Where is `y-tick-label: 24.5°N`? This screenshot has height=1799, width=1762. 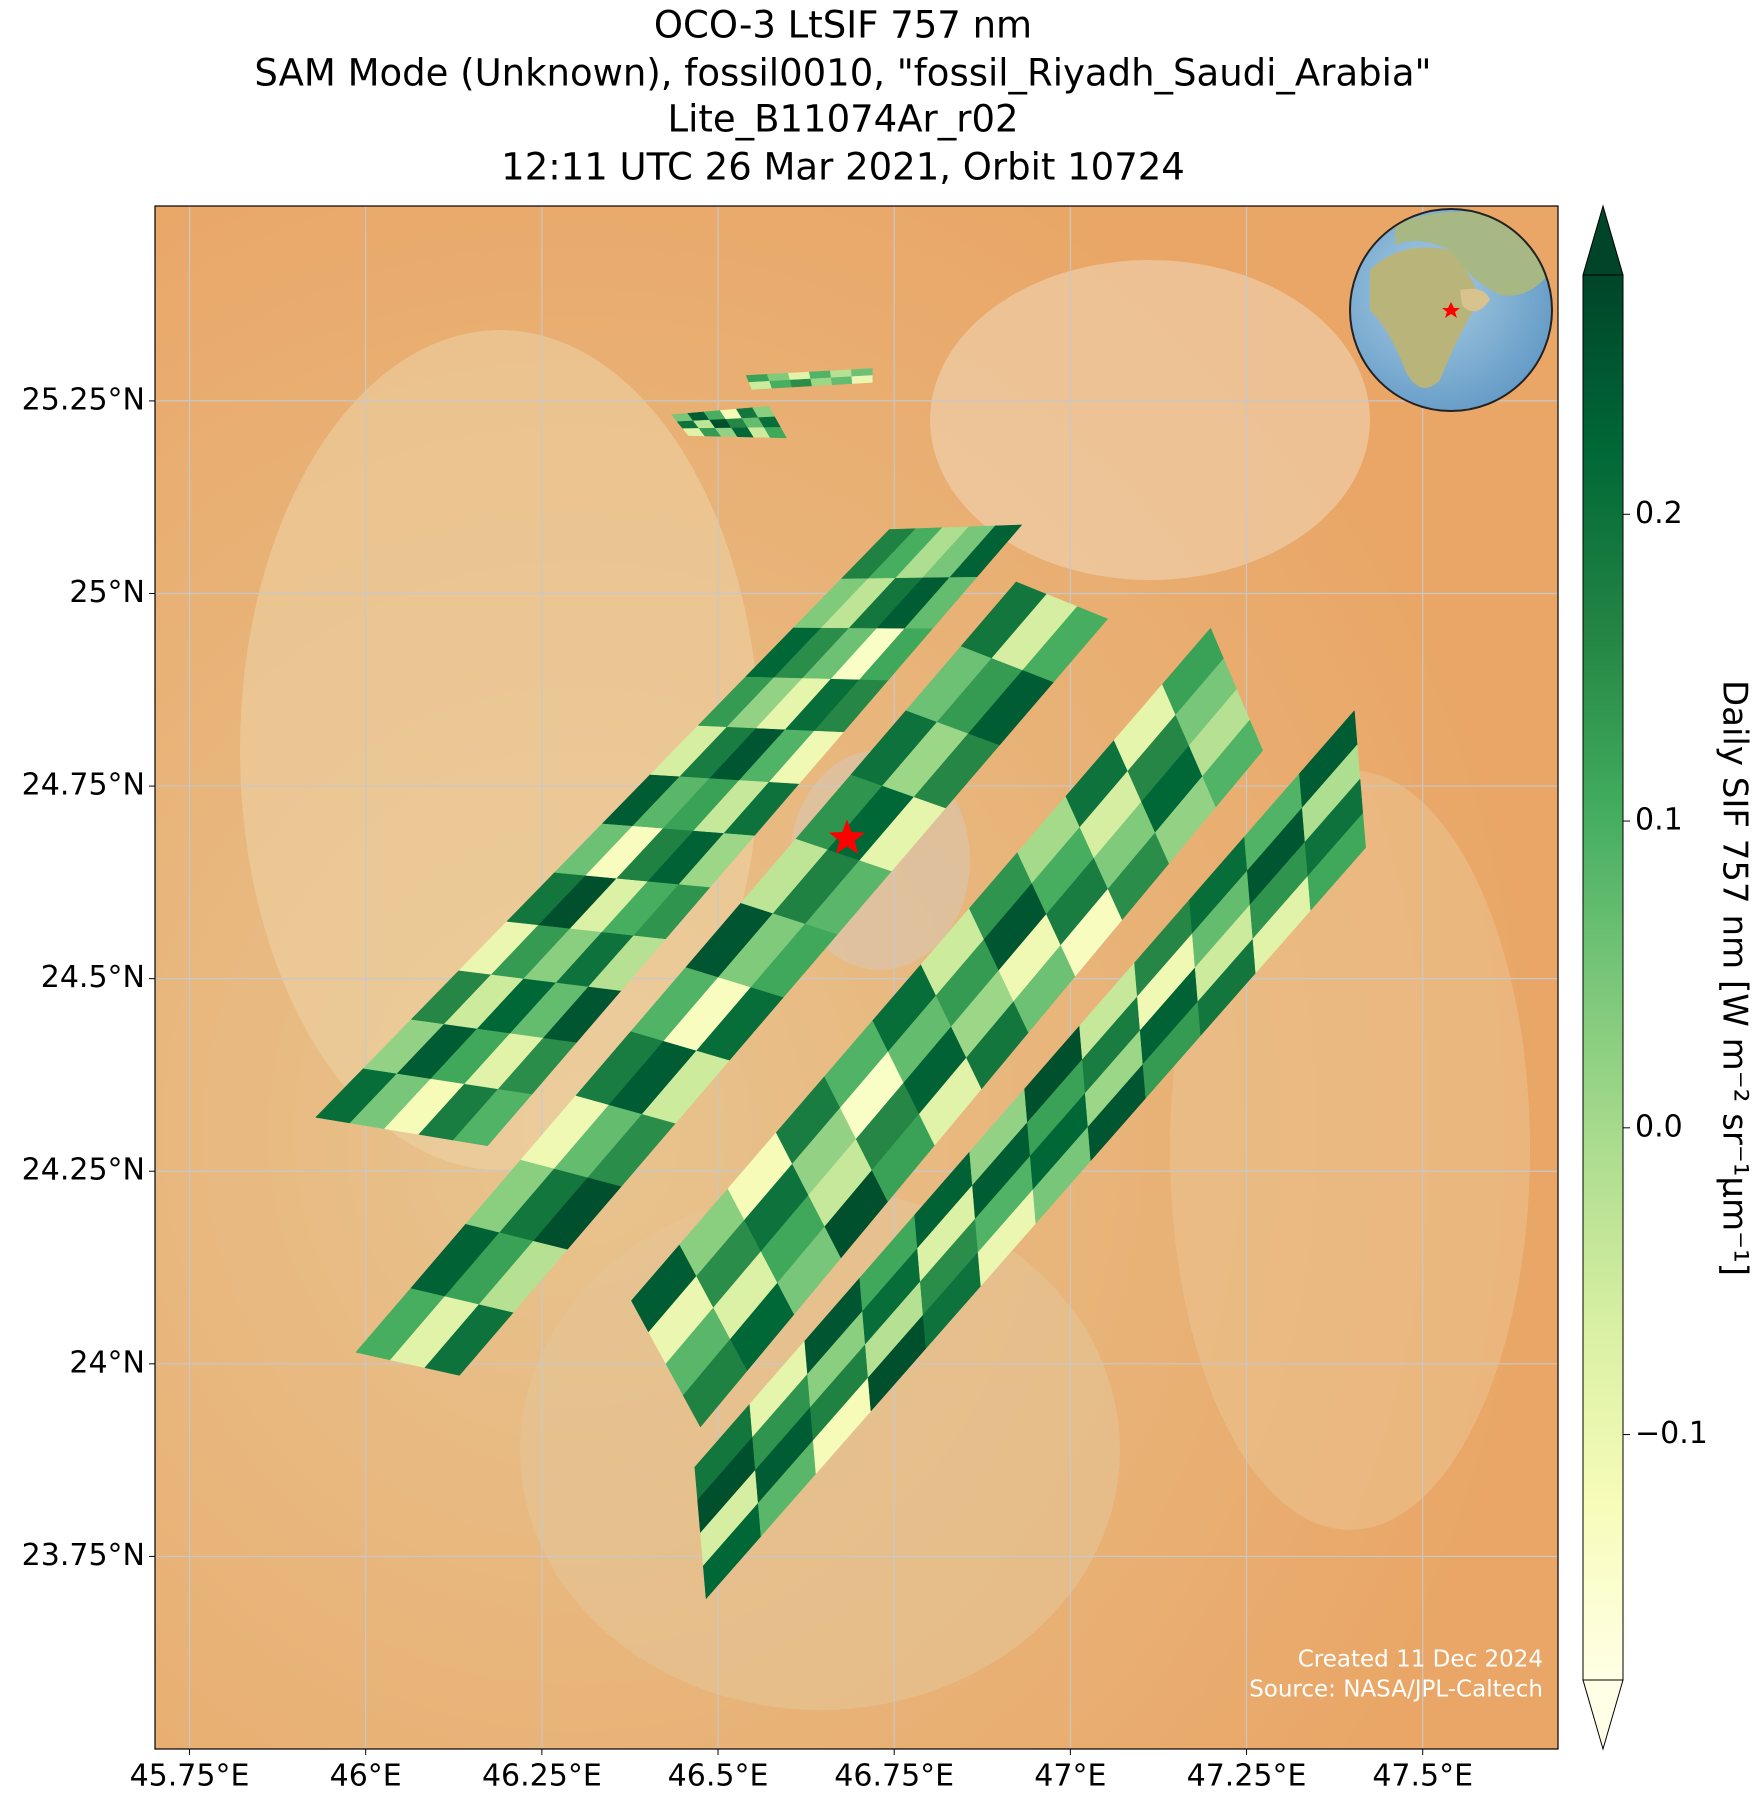 y-tick-label: 24.5°N is located at coordinates (93, 977).